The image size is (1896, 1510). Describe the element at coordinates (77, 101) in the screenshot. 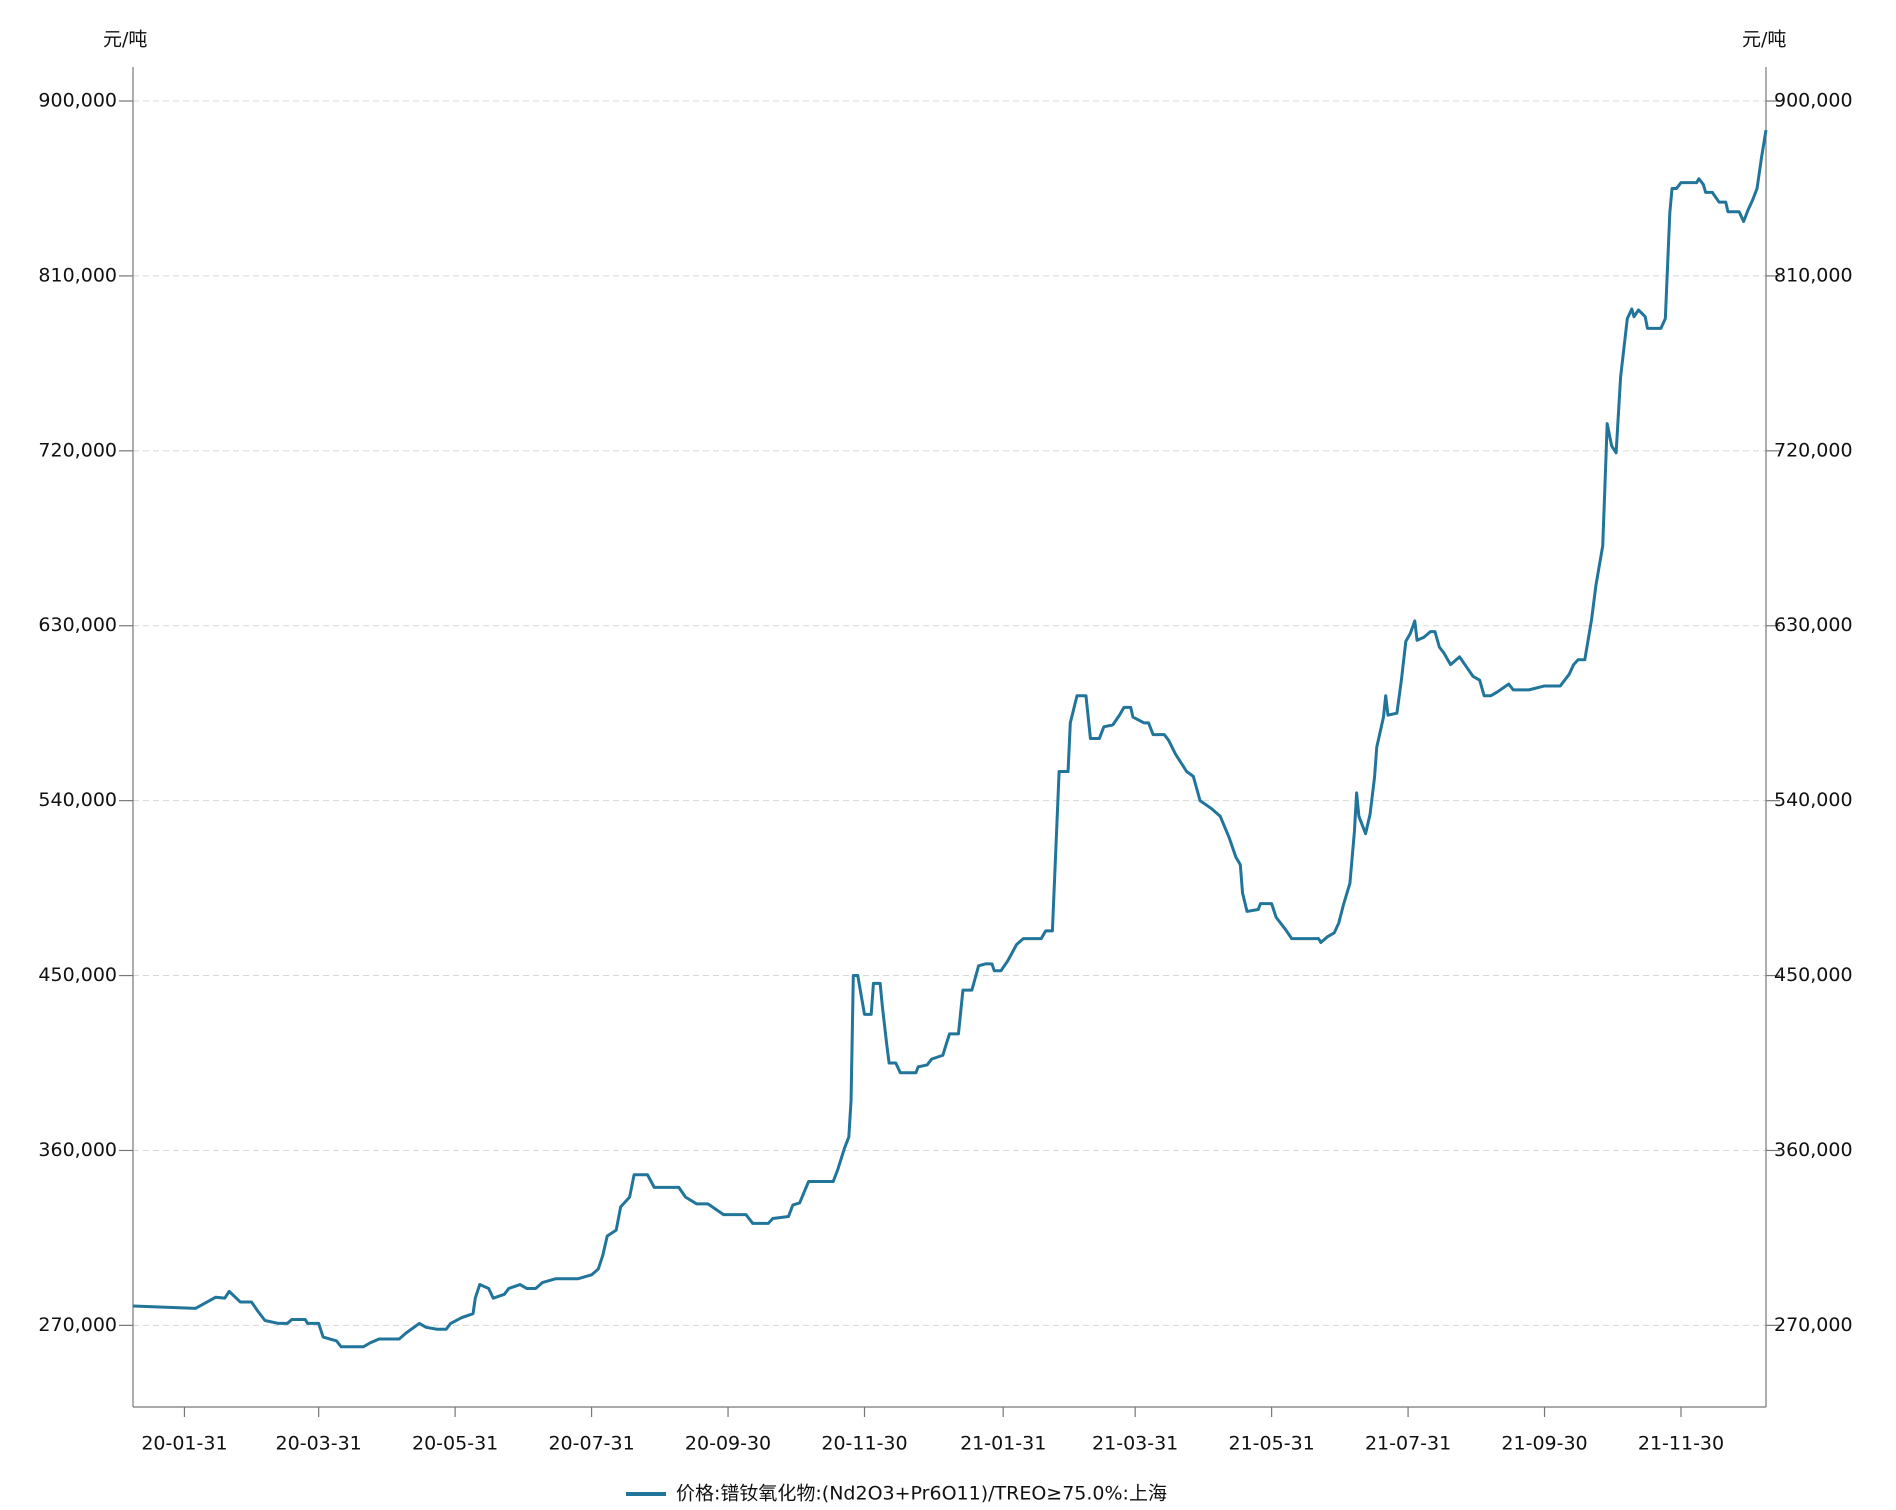

I see `y-tick-label: 900,000` at that location.